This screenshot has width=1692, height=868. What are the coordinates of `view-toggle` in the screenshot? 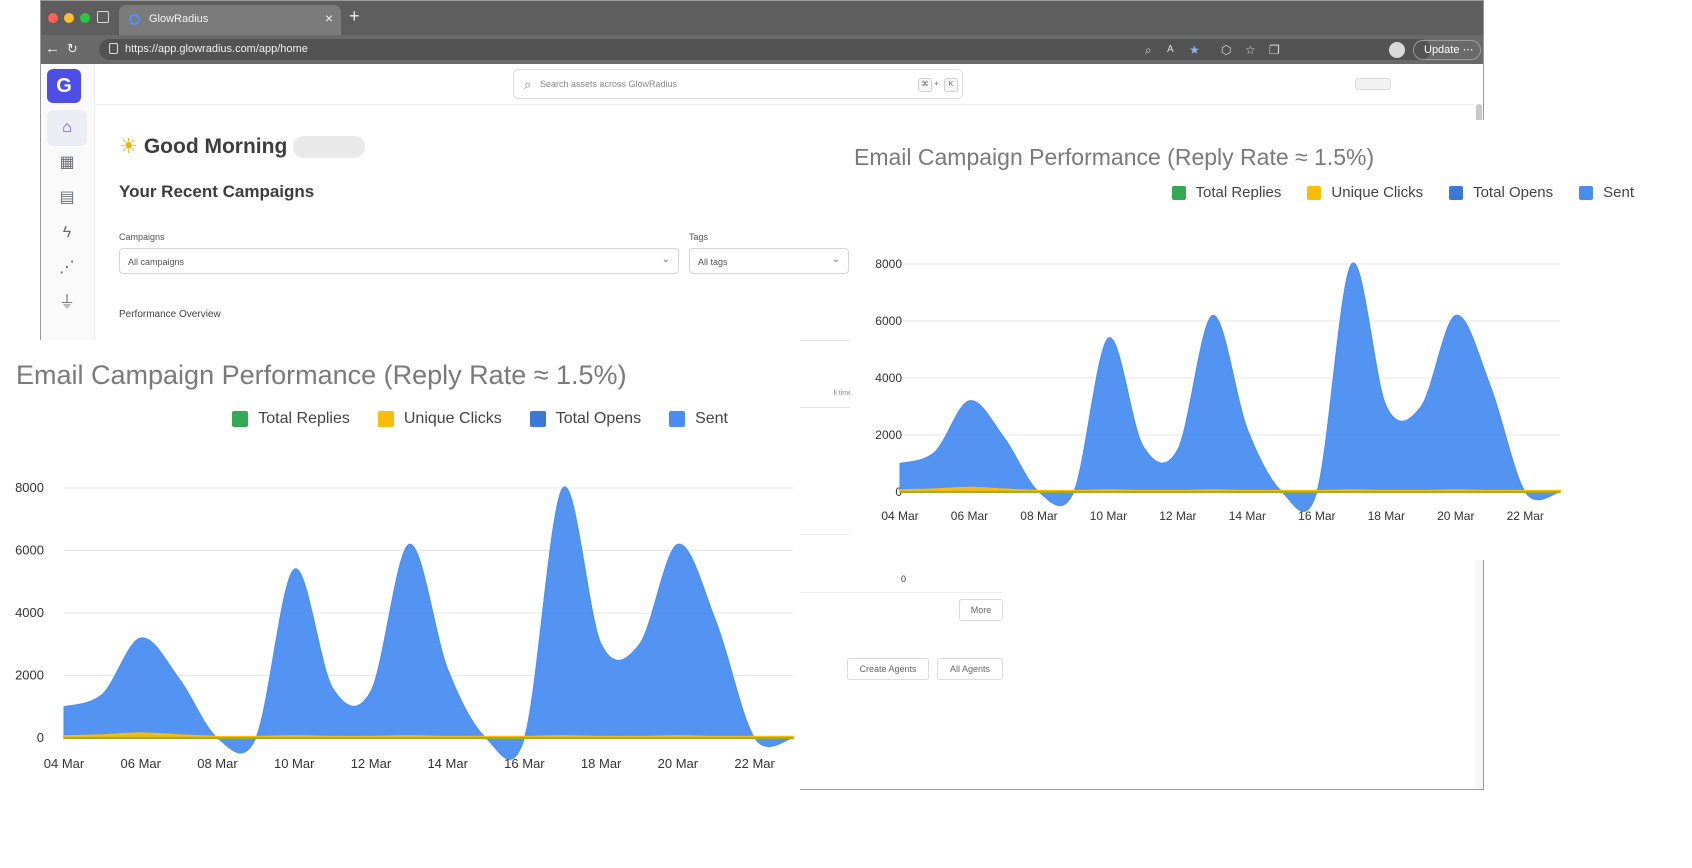 It's located at (1373, 84).